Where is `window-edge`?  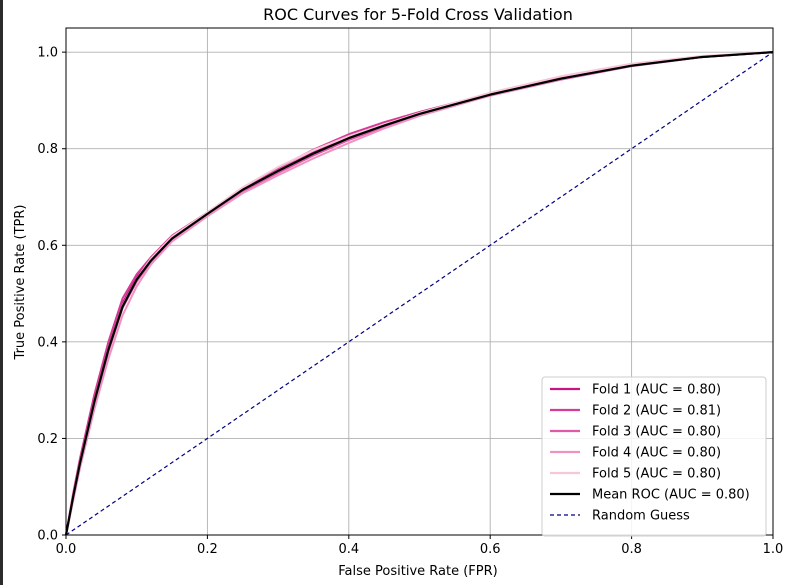 window-edge is located at coordinates (1, 292).